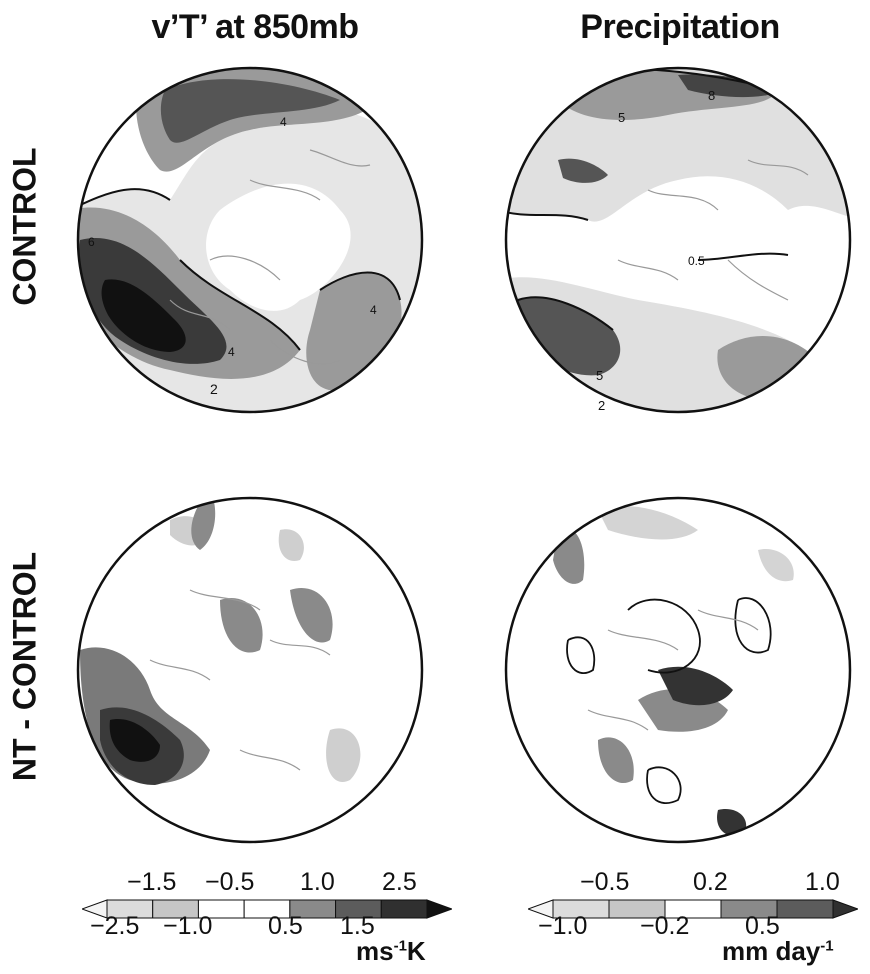  I want to click on vt-difference-map, so click(250, 670).